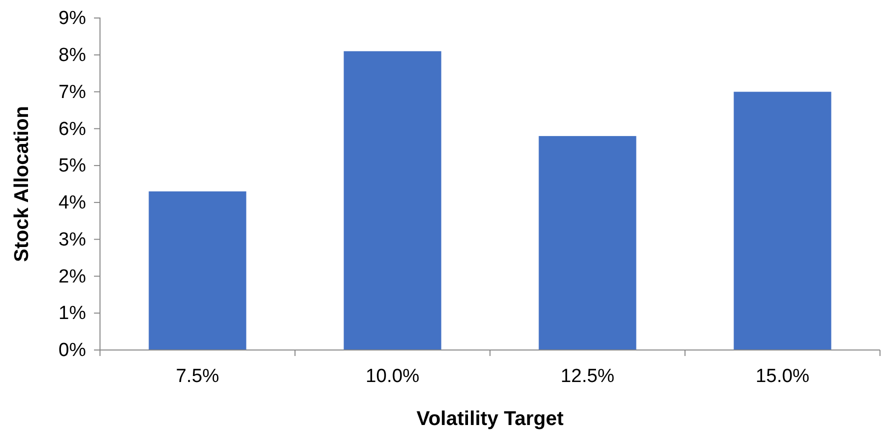  What do you see at coordinates (72, 92) in the screenshot?
I see `y-tick-label: 7%` at bounding box center [72, 92].